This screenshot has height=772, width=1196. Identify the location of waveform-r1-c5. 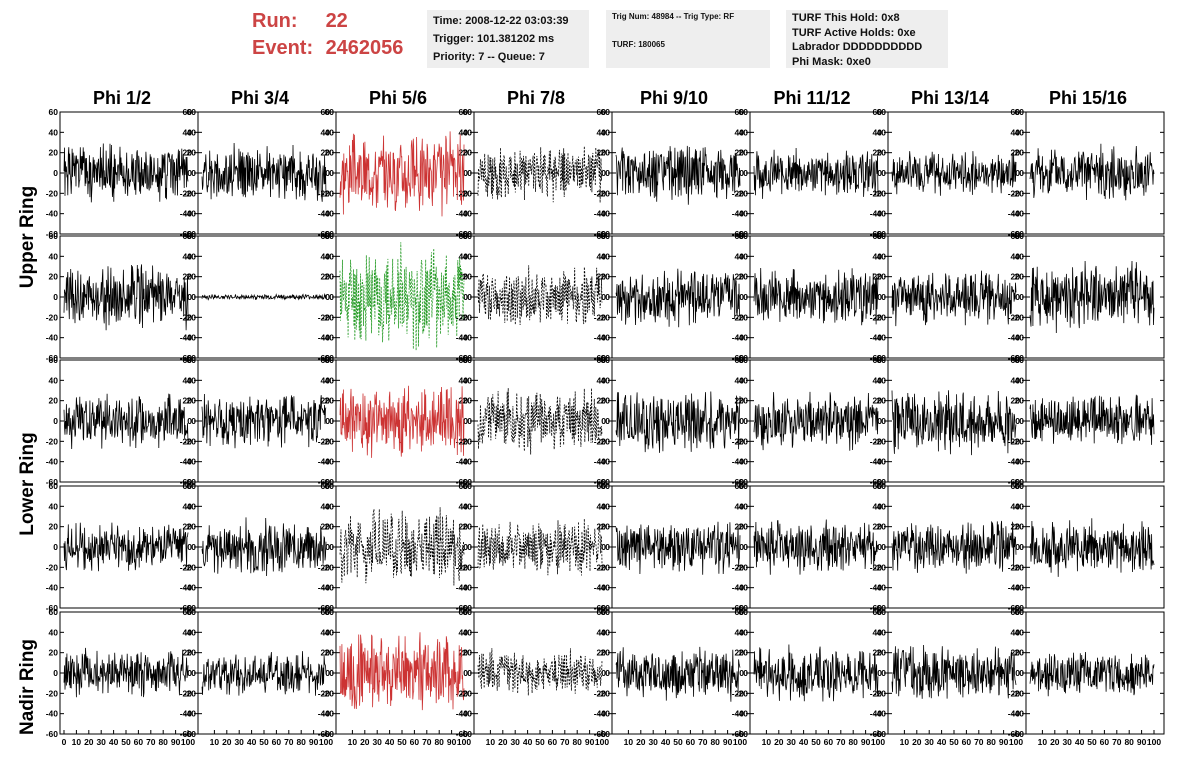
(816, 296).